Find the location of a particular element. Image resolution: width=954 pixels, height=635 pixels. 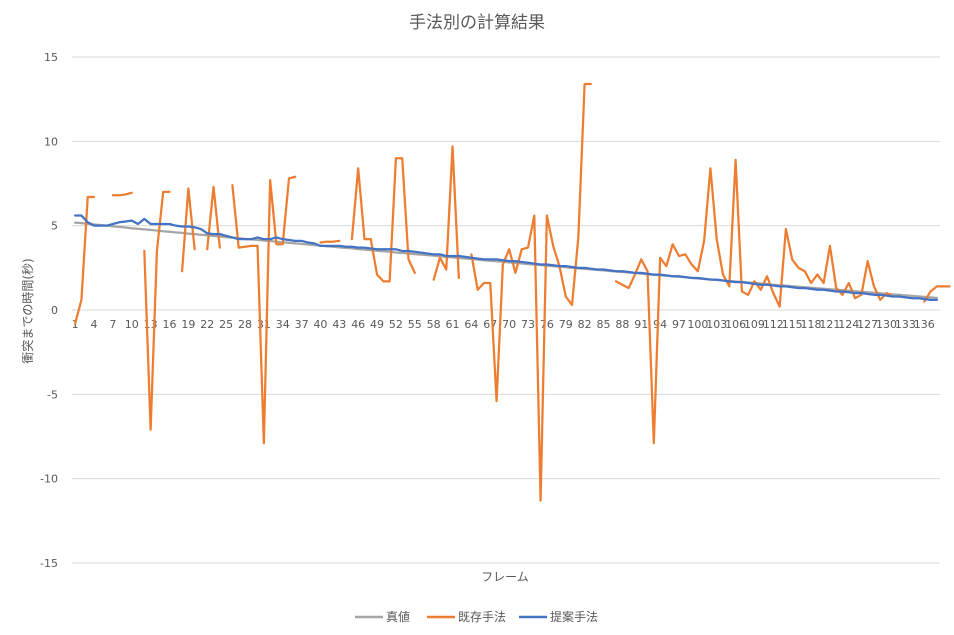

x-axis-title: フレーム is located at coordinates (505, 577).